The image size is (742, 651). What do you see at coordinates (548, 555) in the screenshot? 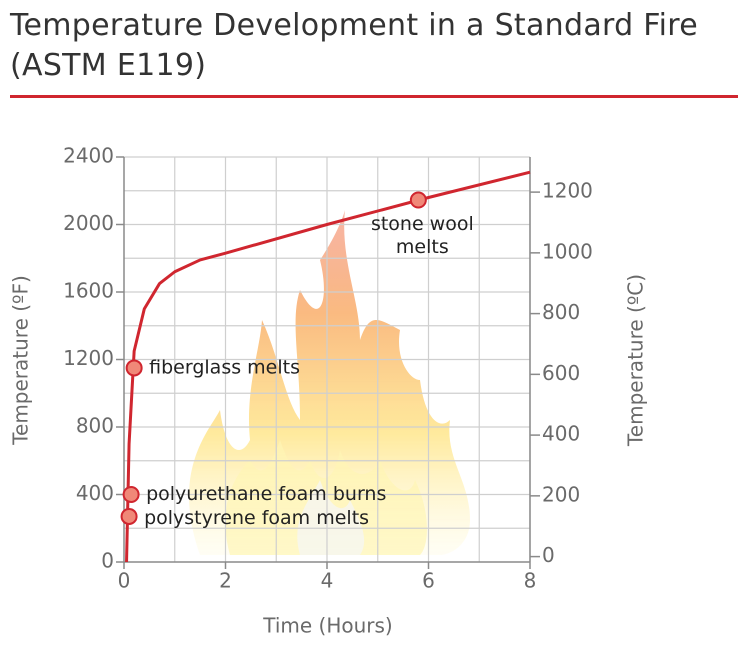
I see `y2-tick-label: 0` at bounding box center [548, 555].